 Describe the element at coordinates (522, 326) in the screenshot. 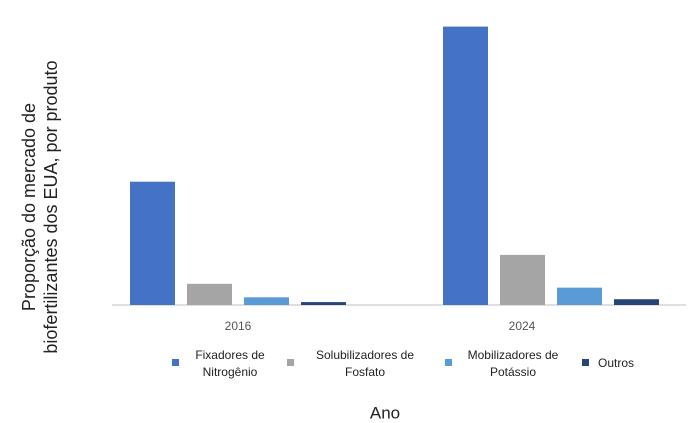

I see `x-tick-label: 2024` at that location.